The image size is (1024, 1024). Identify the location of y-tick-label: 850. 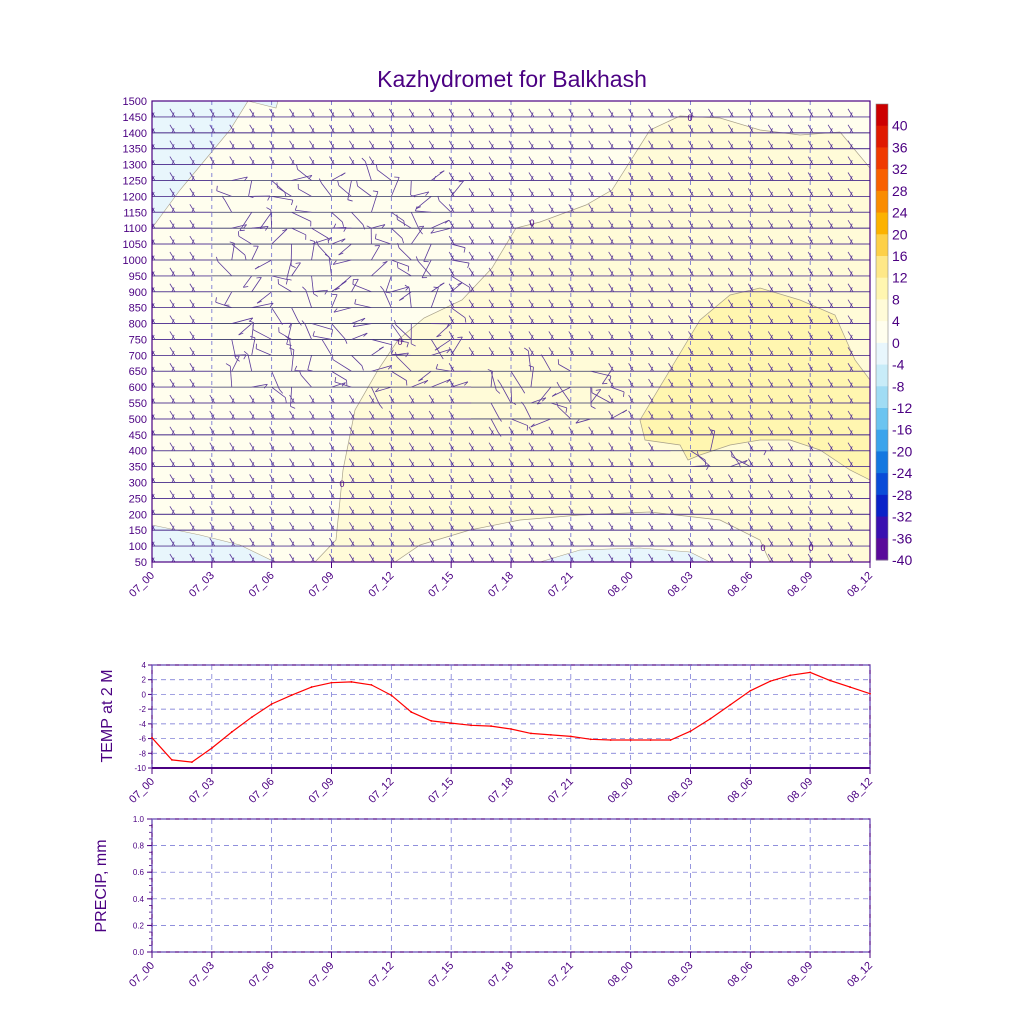
(138, 309).